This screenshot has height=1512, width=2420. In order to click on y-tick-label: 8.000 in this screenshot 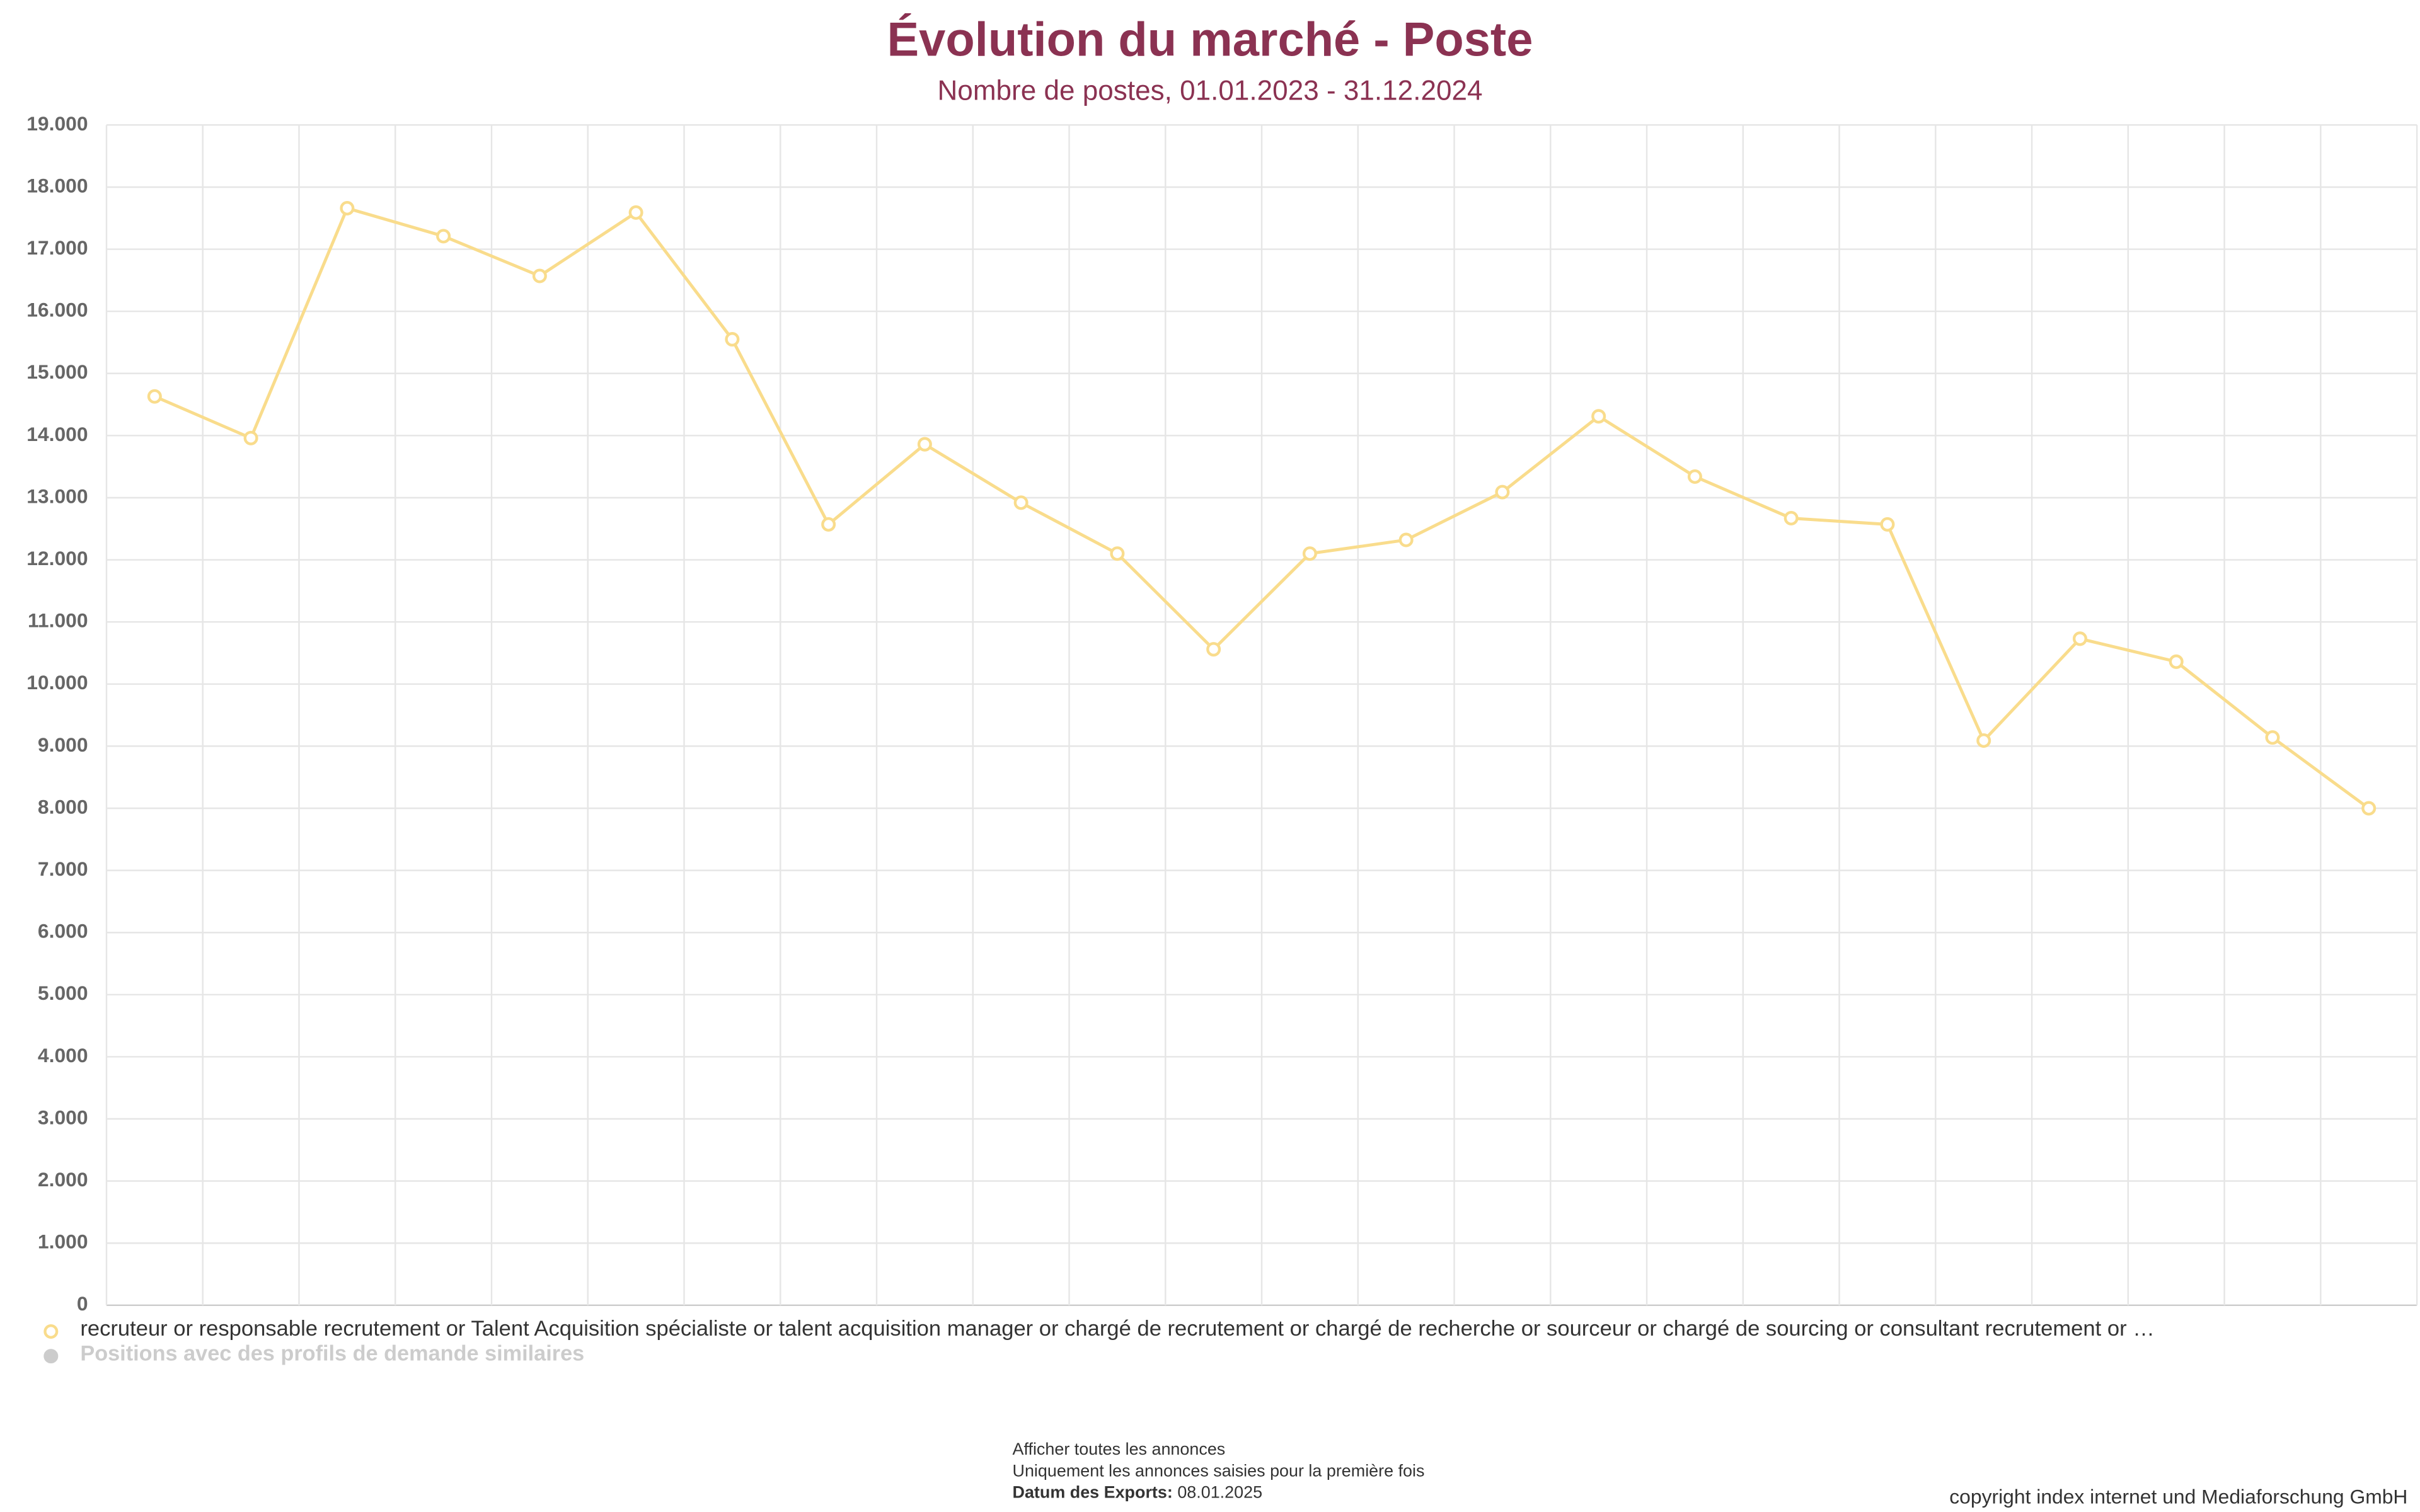, I will do `click(63, 806)`.